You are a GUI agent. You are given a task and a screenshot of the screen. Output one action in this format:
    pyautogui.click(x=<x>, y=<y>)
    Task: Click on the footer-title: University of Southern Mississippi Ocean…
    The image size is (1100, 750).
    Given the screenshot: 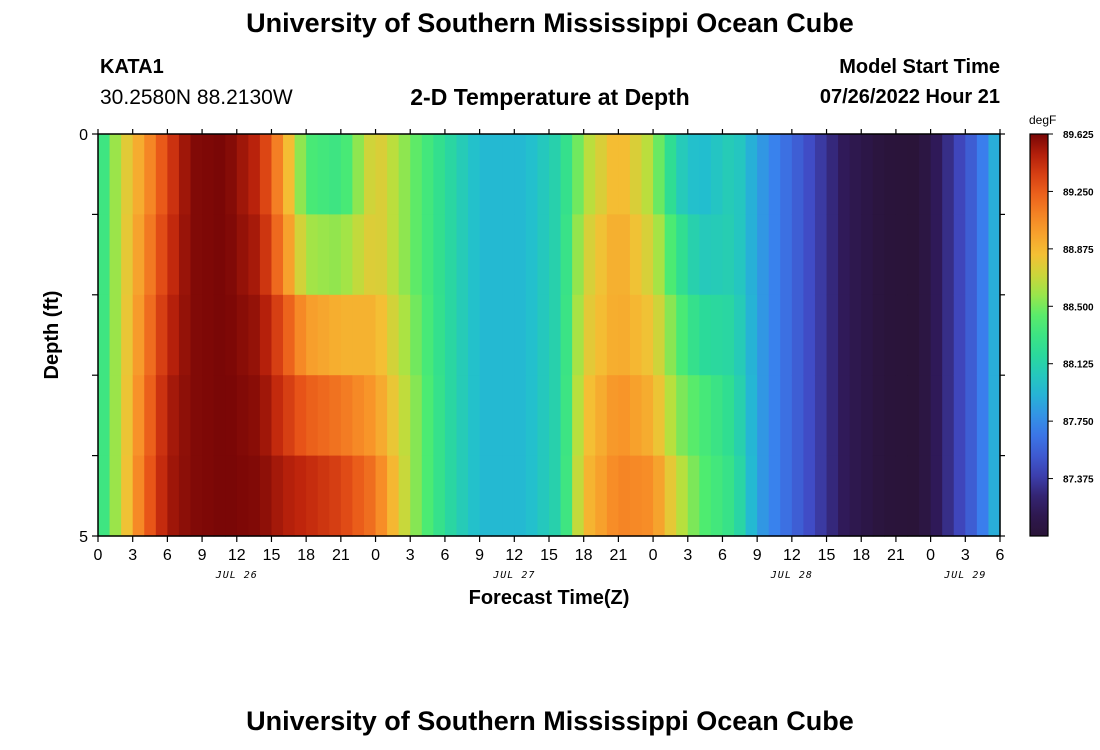 What is the action you would take?
    pyautogui.click(x=550, y=721)
    